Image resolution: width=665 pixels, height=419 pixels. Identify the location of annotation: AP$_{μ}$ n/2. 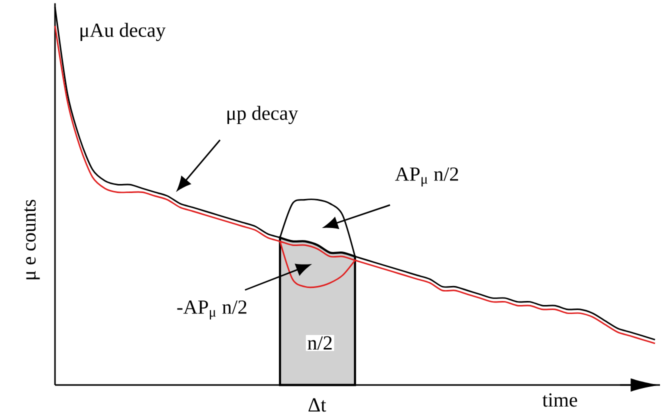
(426, 177).